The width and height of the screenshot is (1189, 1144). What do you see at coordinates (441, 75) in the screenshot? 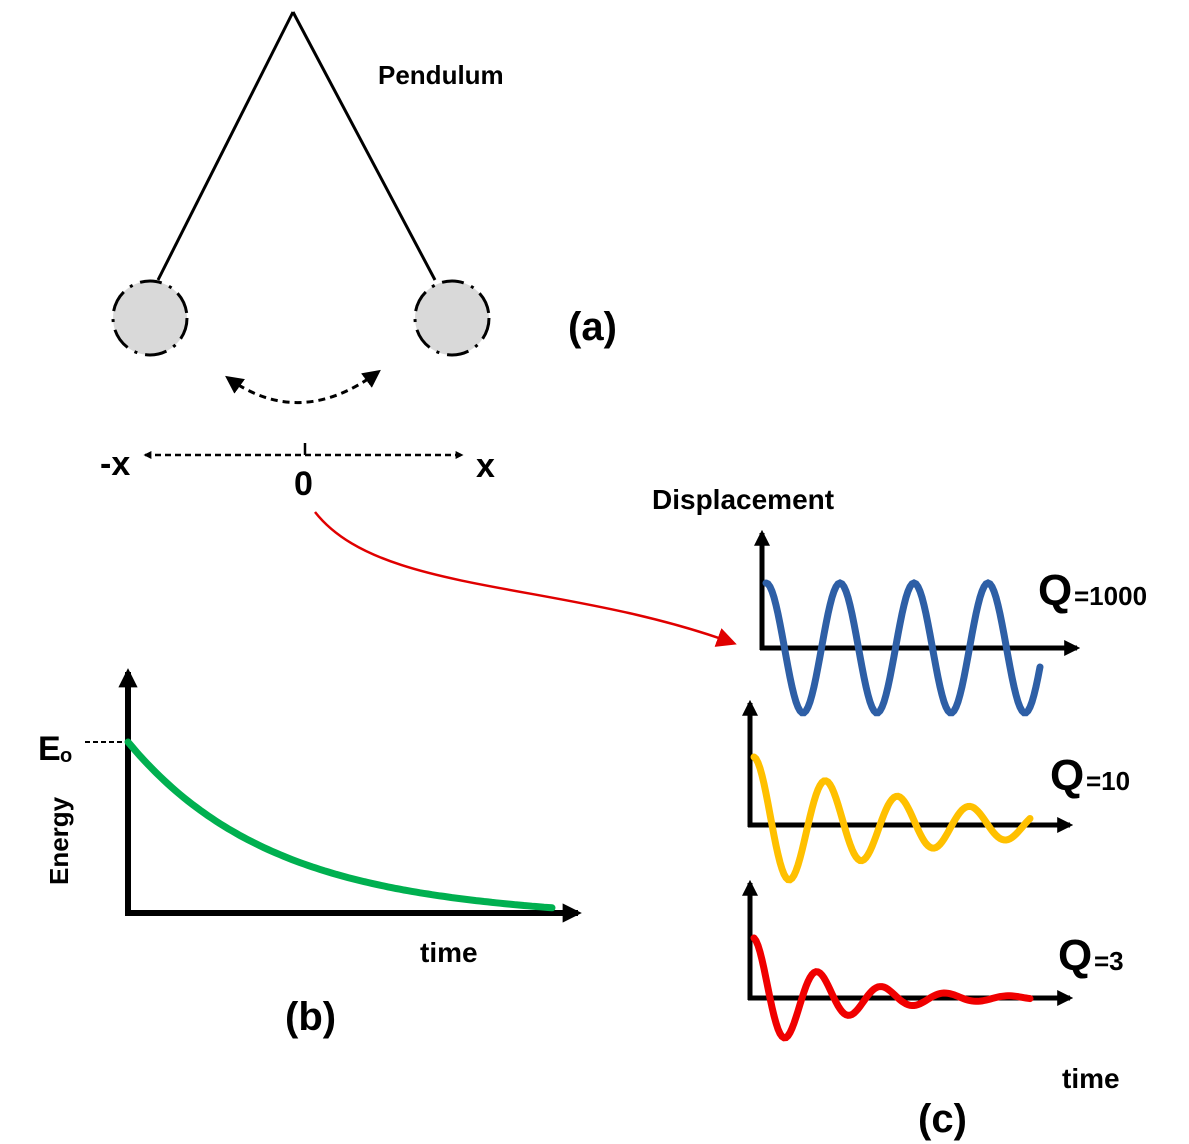
I see `pendulum-title: Pendulum` at bounding box center [441, 75].